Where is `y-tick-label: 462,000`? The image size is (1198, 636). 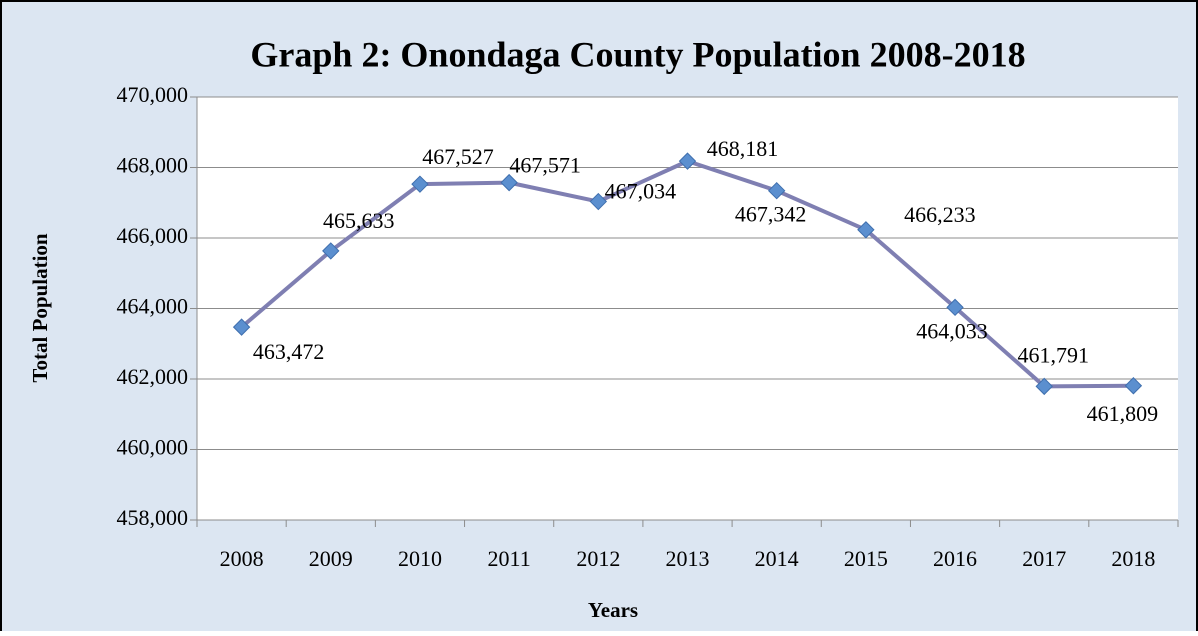
y-tick-label: 462,000 is located at coordinates (153, 376).